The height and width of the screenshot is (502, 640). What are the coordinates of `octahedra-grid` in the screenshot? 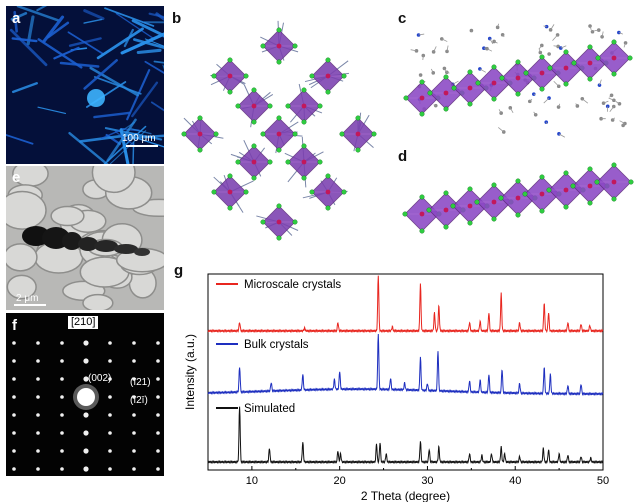 It's located at (279, 130).